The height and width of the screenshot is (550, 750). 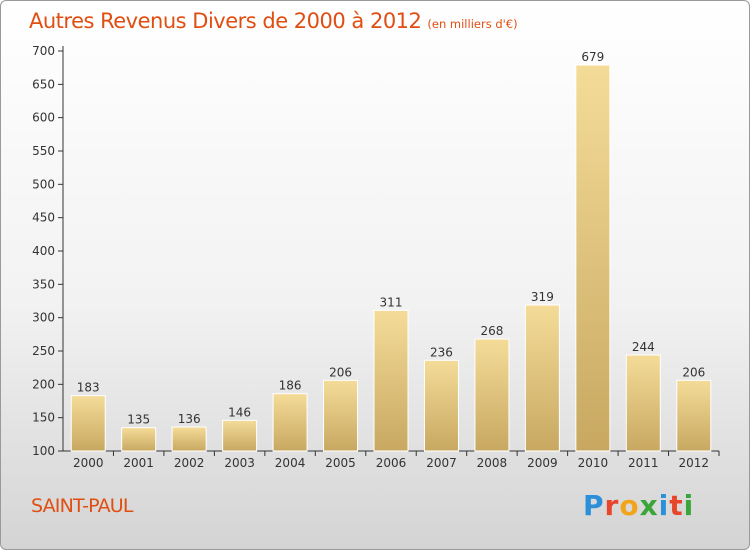 I want to click on y-tick-label: 350, so click(x=43, y=284).